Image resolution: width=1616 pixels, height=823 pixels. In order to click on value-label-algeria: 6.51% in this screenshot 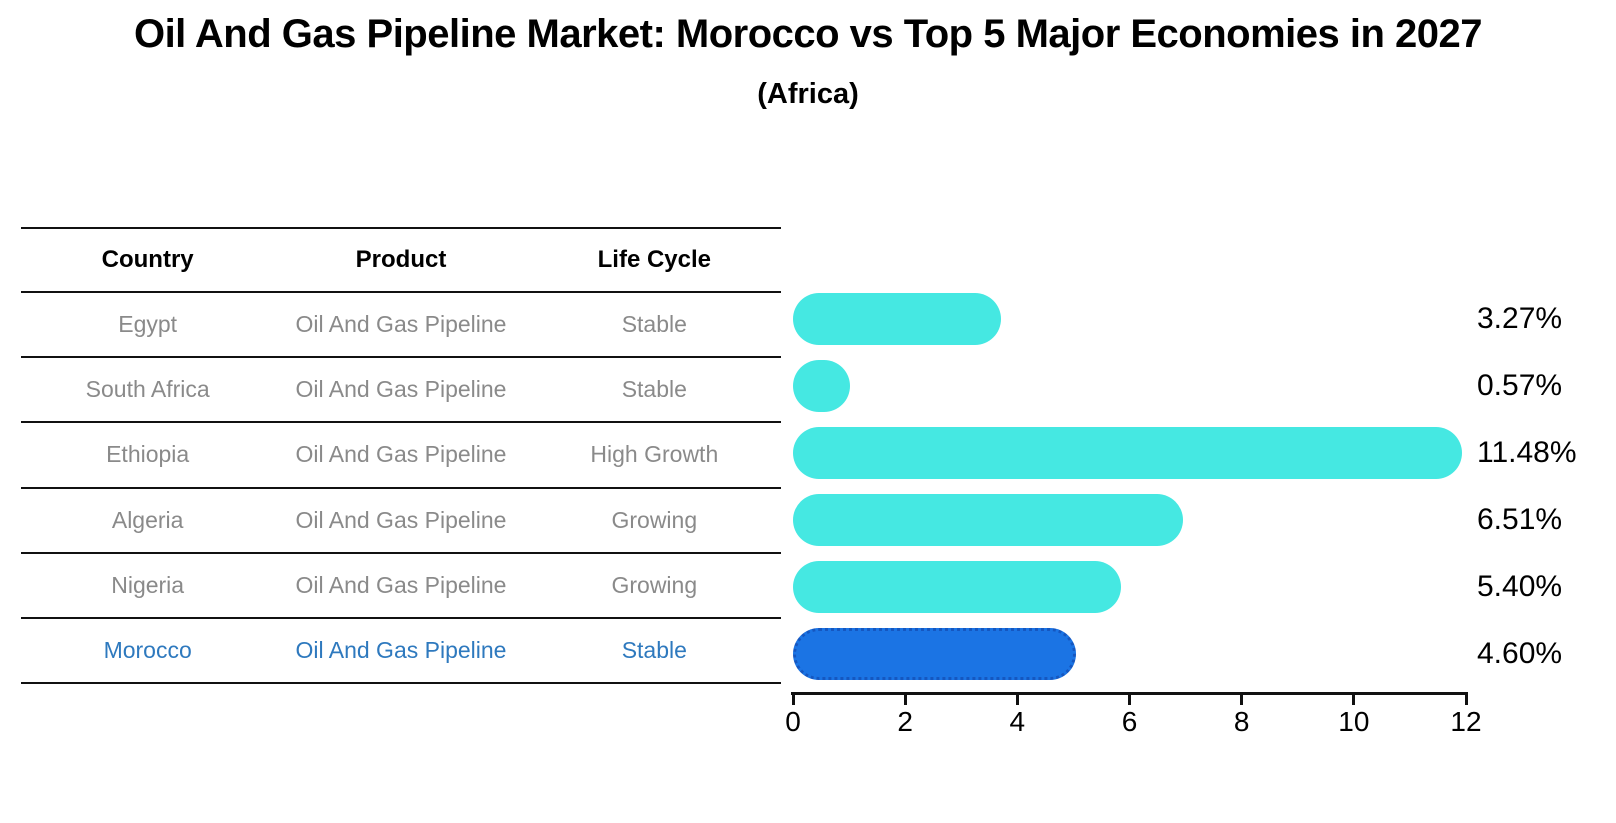, I will do `click(1520, 519)`.